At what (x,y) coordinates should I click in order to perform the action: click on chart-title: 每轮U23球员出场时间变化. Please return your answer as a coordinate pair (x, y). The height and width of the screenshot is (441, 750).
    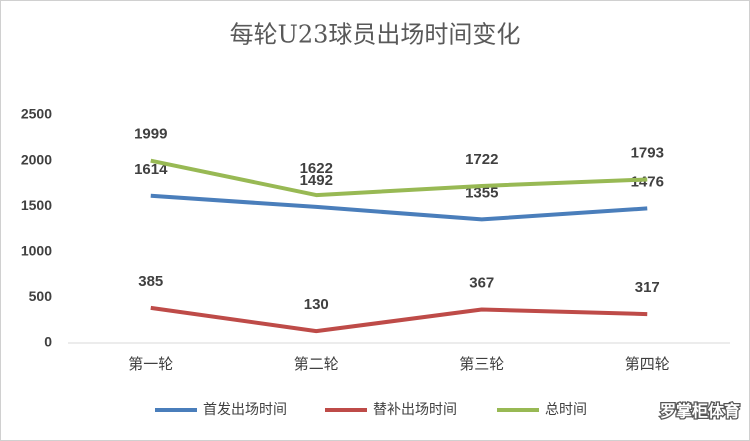
    Looking at the image, I should click on (375, 35).